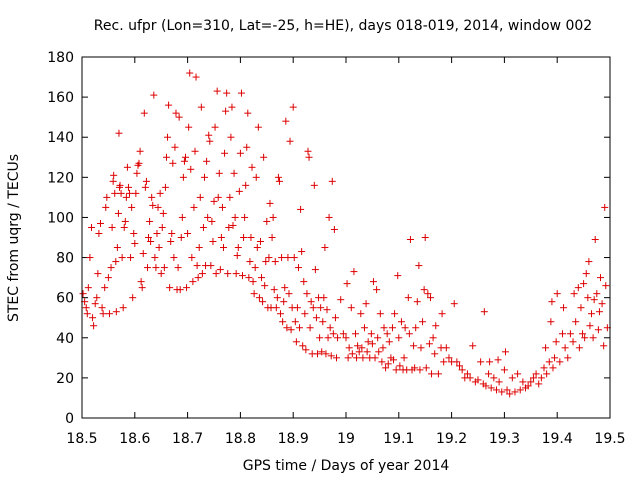 This screenshot has width=640, height=480. Describe the element at coordinates (69, 419) in the screenshot. I see `y-tick-label: 0` at that location.